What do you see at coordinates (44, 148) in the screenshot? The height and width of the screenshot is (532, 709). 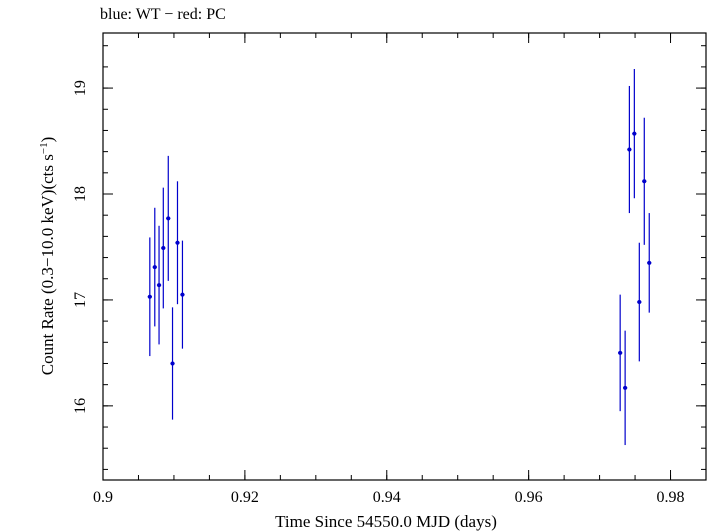 I see `y-axis-label-exponent: −1` at bounding box center [44, 148].